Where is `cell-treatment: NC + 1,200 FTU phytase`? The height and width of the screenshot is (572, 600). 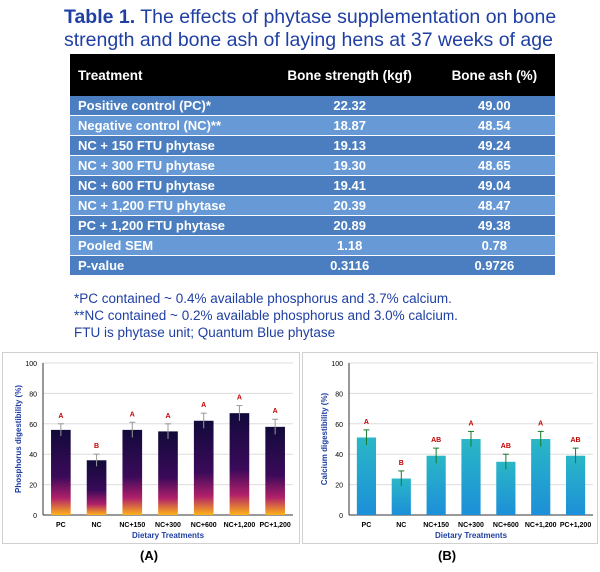 cell-treatment: NC + 1,200 FTU phytase is located at coordinates (168, 206).